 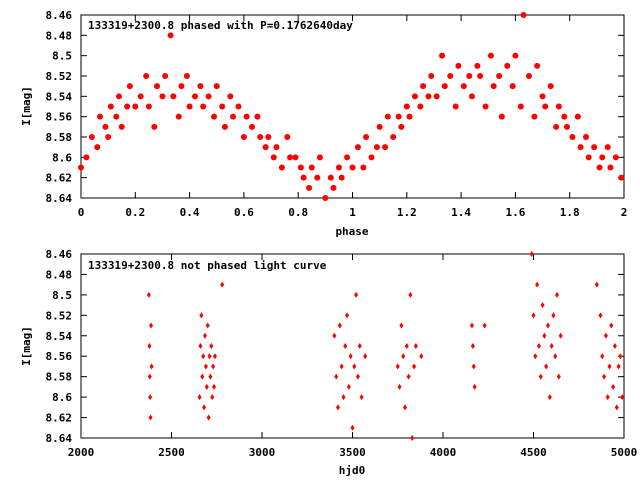 What do you see at coordinates (352, 452) in the screenshot?
I see `unphased-plot-x-tick-label: 3500` at bounding box center [352, 452].